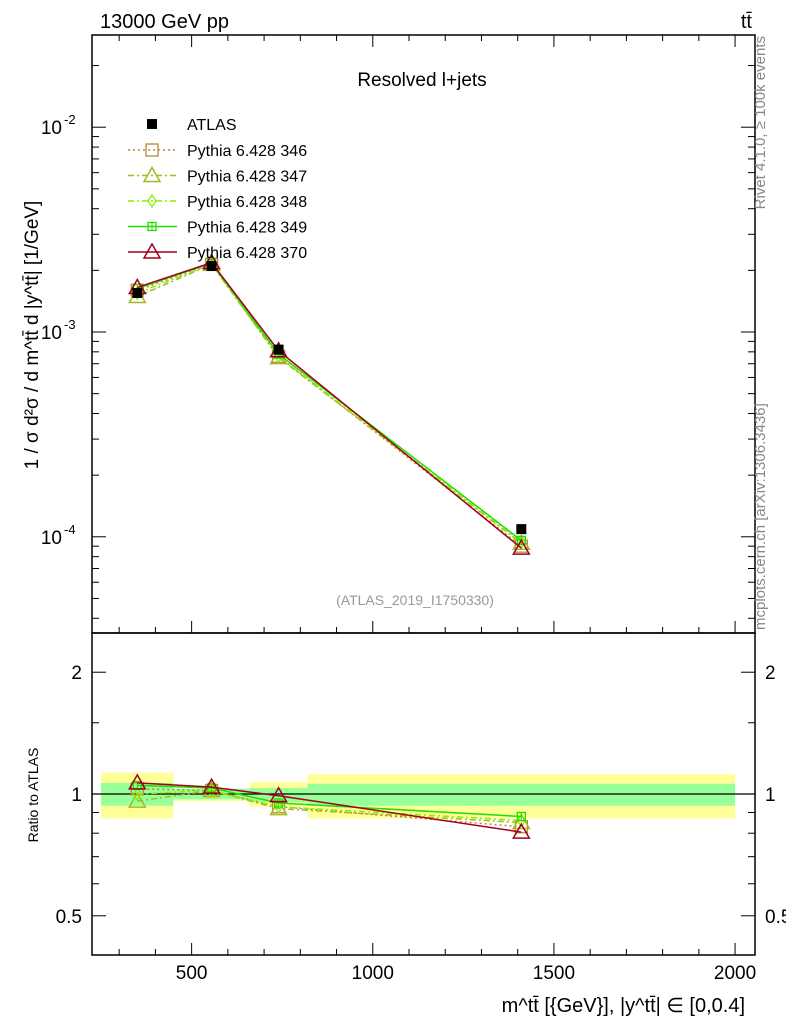 The height and width of the screenshot is (1024, 786). I want to click on ratio-tick-label: 1, so click(76, 795).